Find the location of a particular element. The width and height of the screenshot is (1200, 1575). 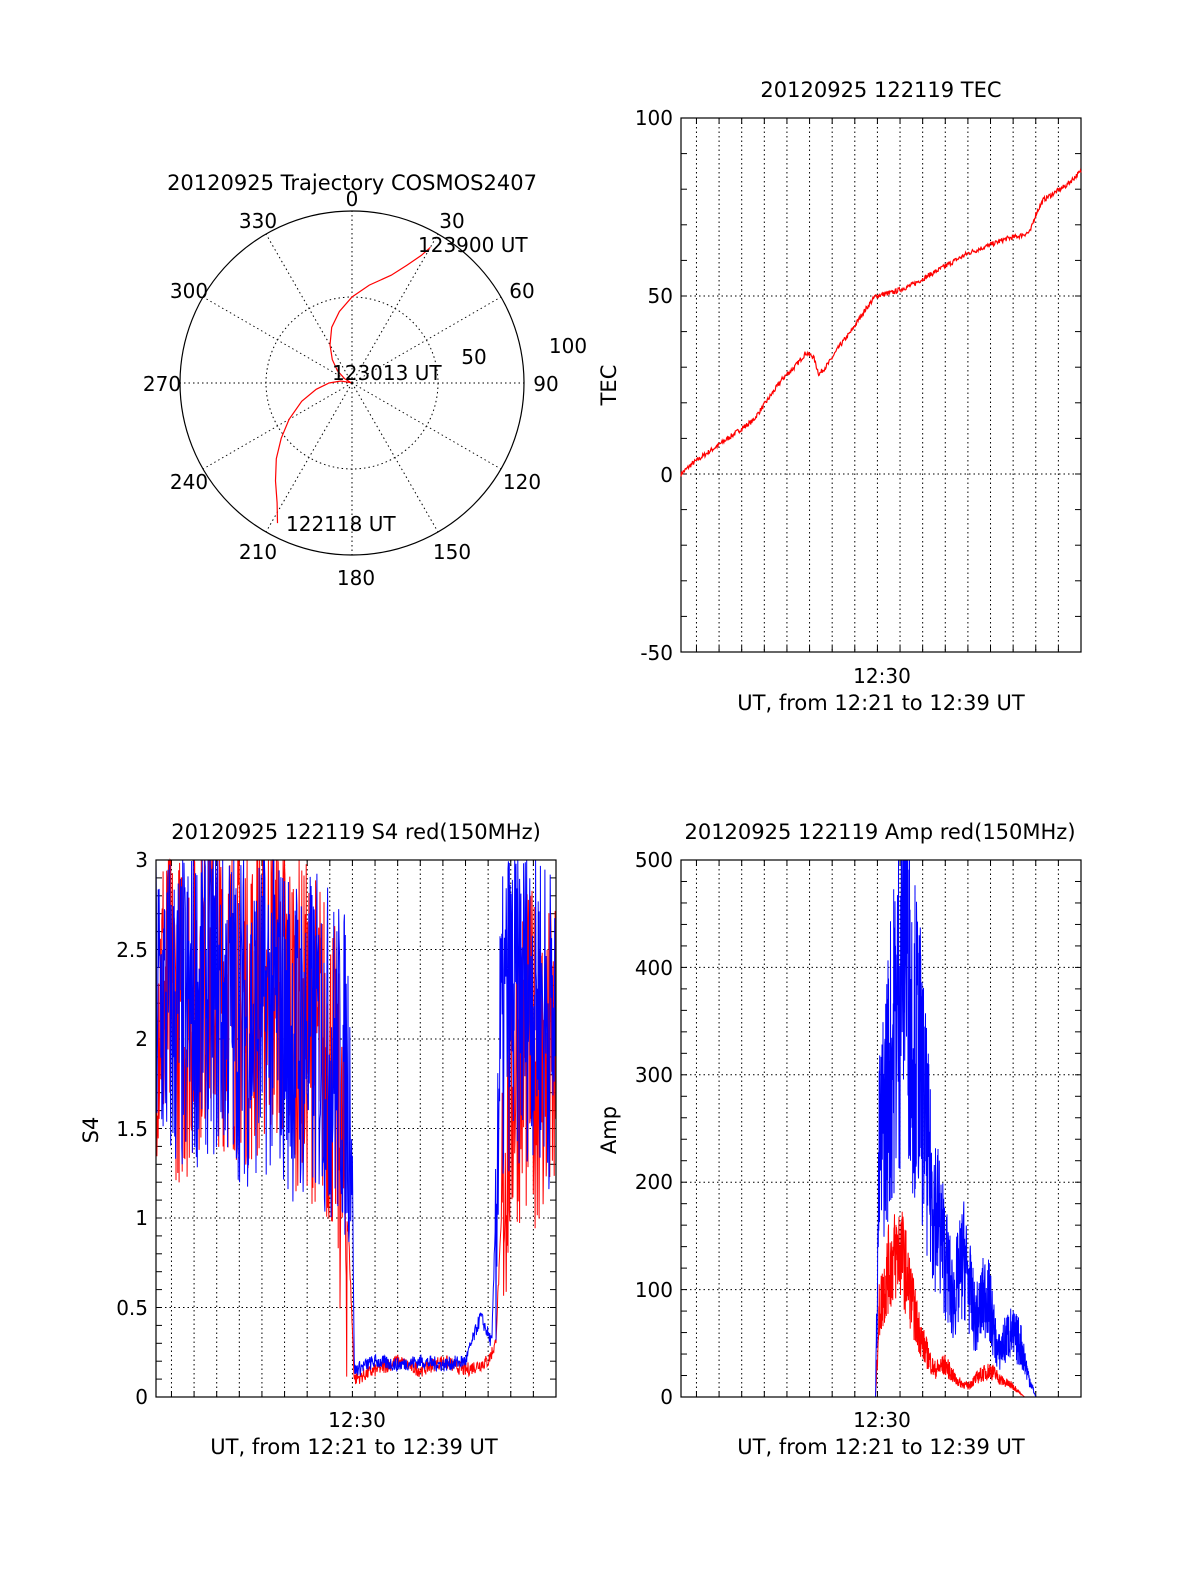

tec-x-tick: 12:30 is located at coordinates (882, 676).